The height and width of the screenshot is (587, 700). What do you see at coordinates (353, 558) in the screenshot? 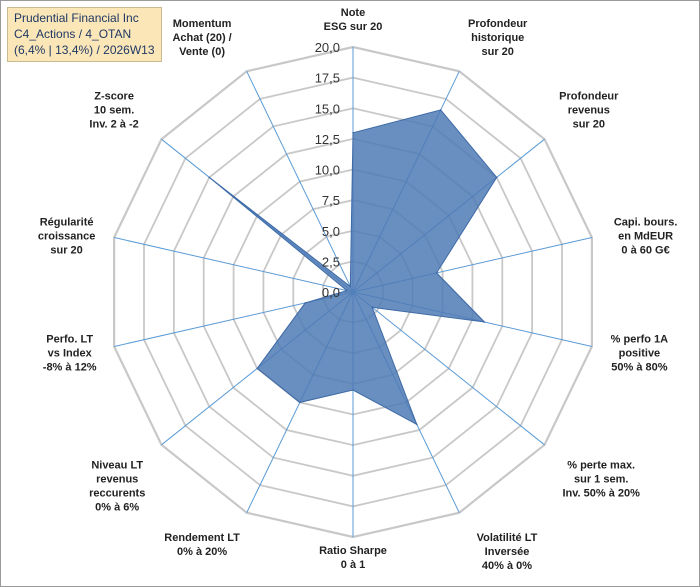
I see `axis-label: Ratio Sharpe 0 à 1` at bounding box center [353, 558].